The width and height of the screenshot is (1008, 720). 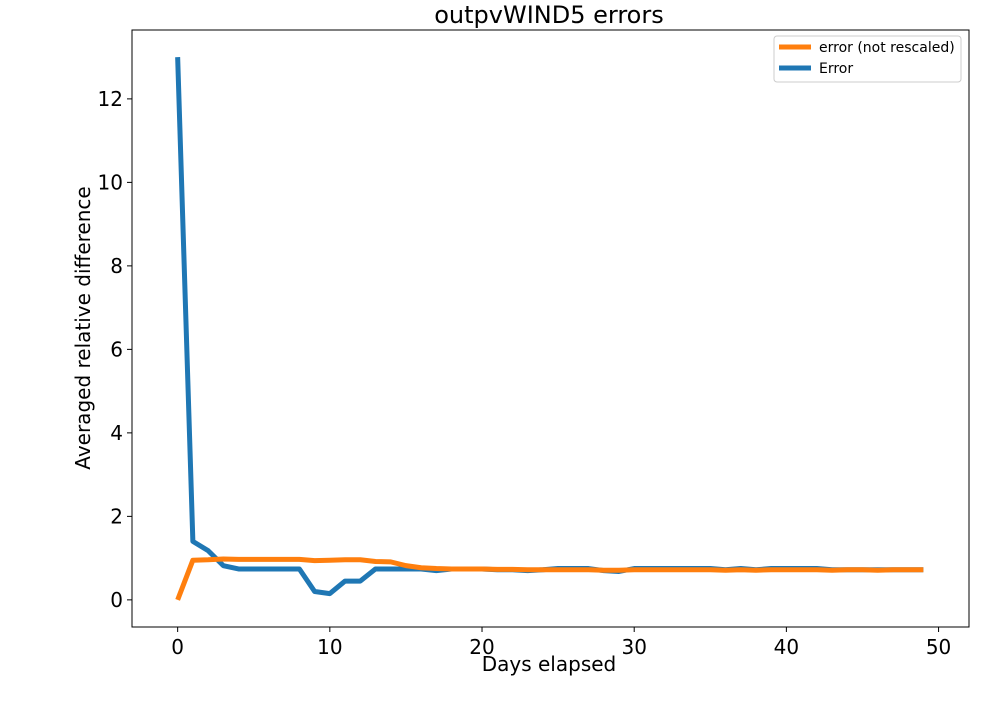 I want to click on x-axis-label: Days elapsed, so click(x=549, y=664).